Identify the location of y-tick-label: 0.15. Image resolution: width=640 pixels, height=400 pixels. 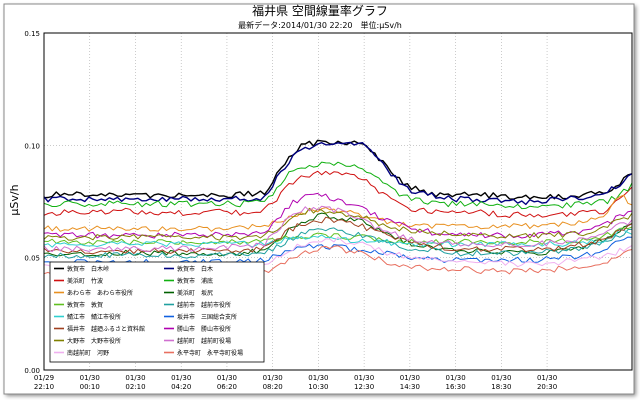
(32, 34).